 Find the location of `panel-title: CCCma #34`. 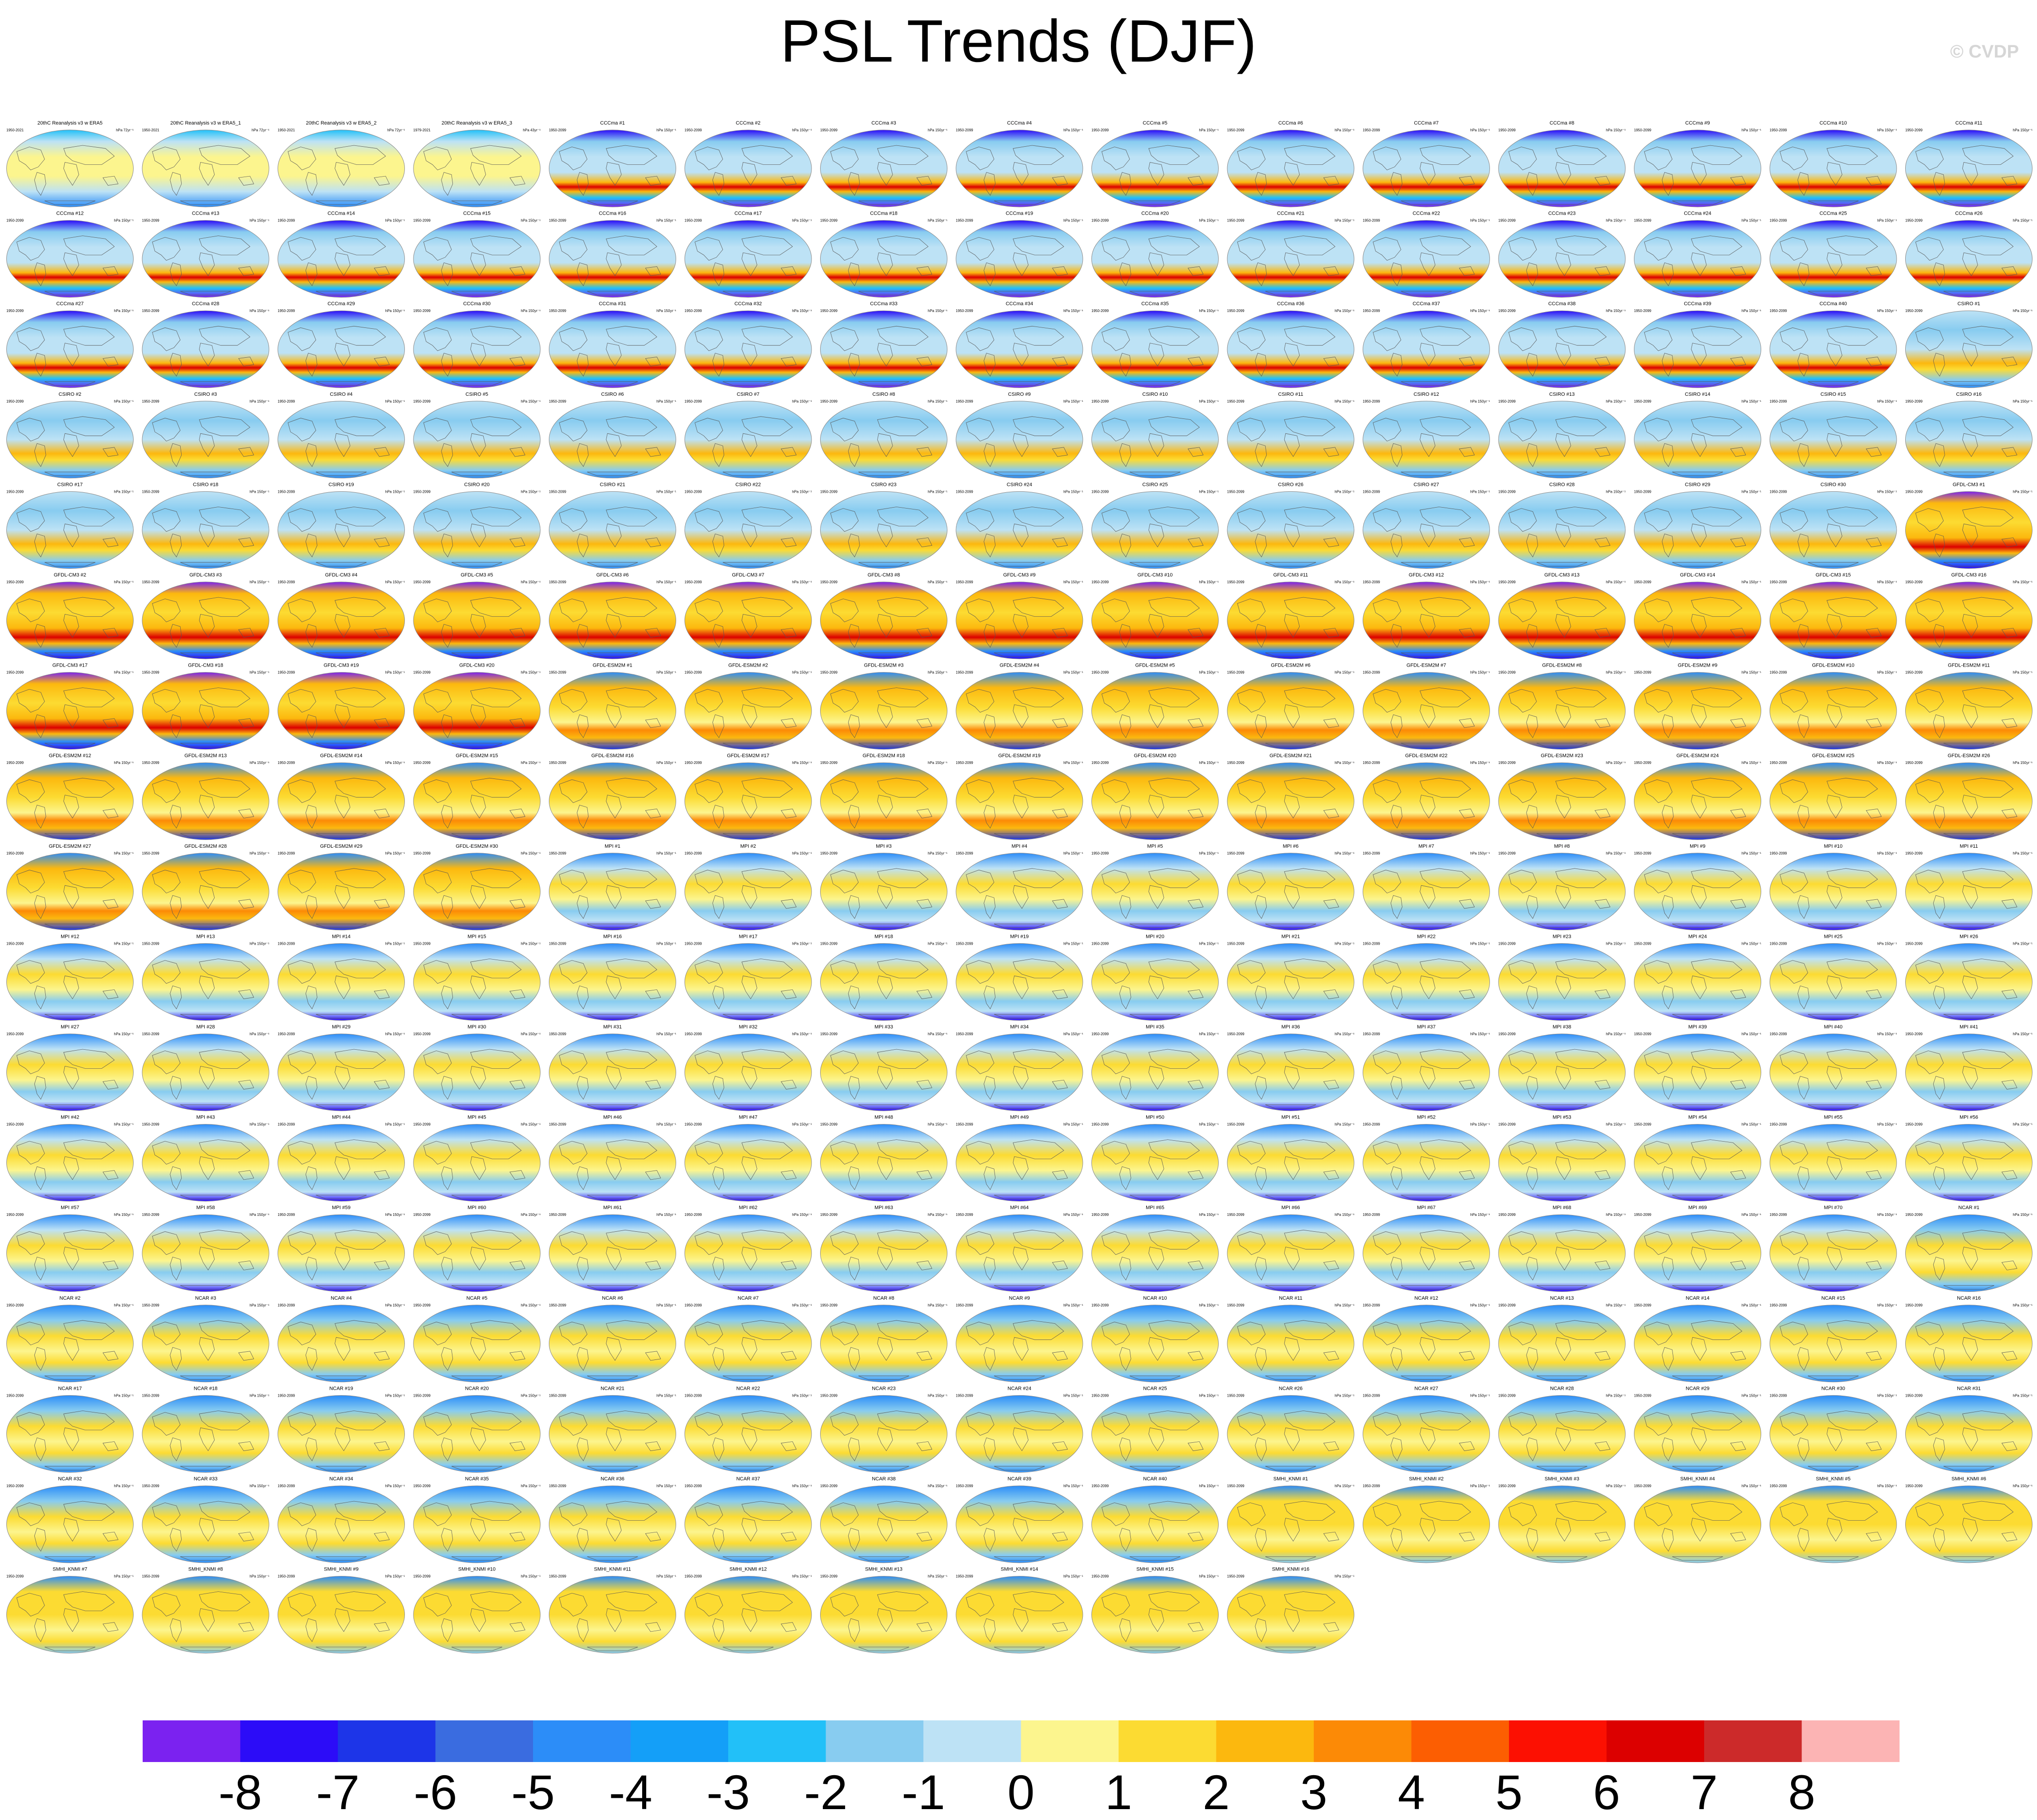

panel-title: CCCma #34 is located at coordinates (1019, 304).